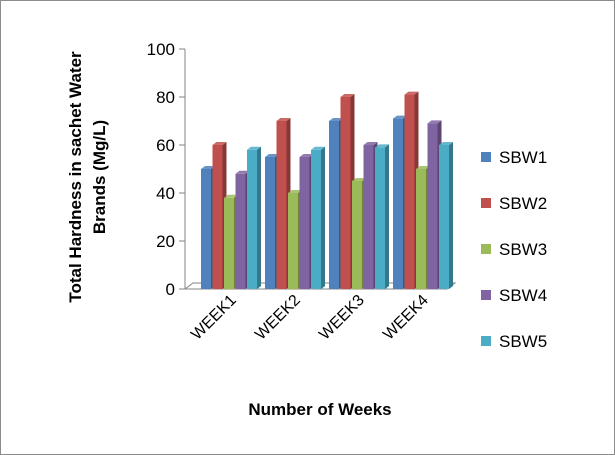  Describe the element at coordinates (342, 318) in the screenshot. I see `x-tick-label: WEEK3` at that location.